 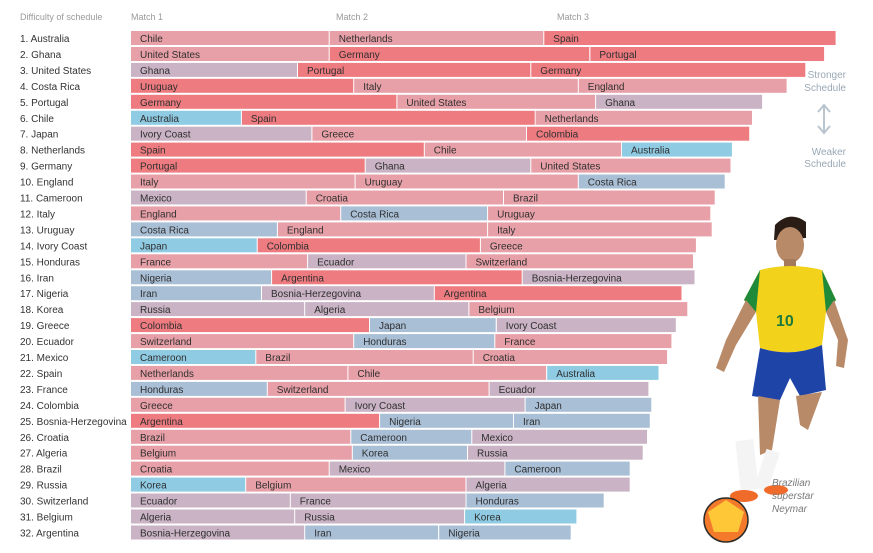 I want to click on rank-column-heading: Difficulty of schedule, so click(x=61, y=17).